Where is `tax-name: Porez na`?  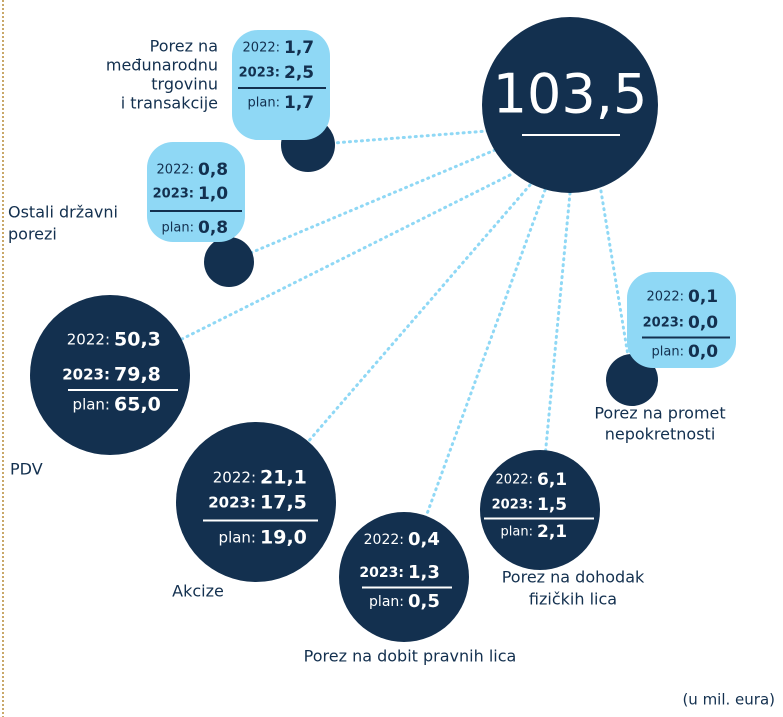 tax-name: Porez na is located at coordinates (184, 46).